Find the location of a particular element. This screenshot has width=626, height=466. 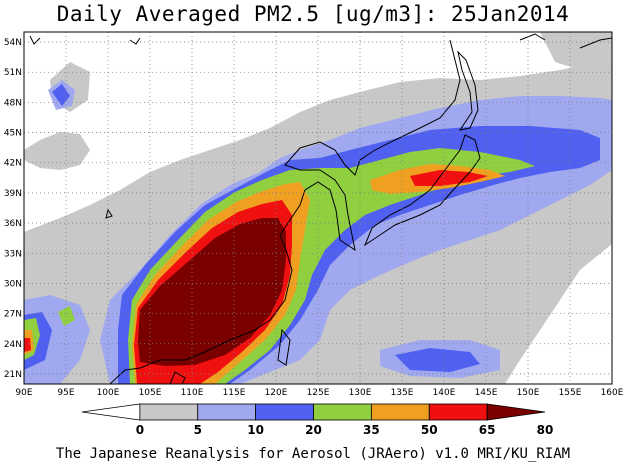

latitude-tick-label: 51N is located at coordinates (13, 73).